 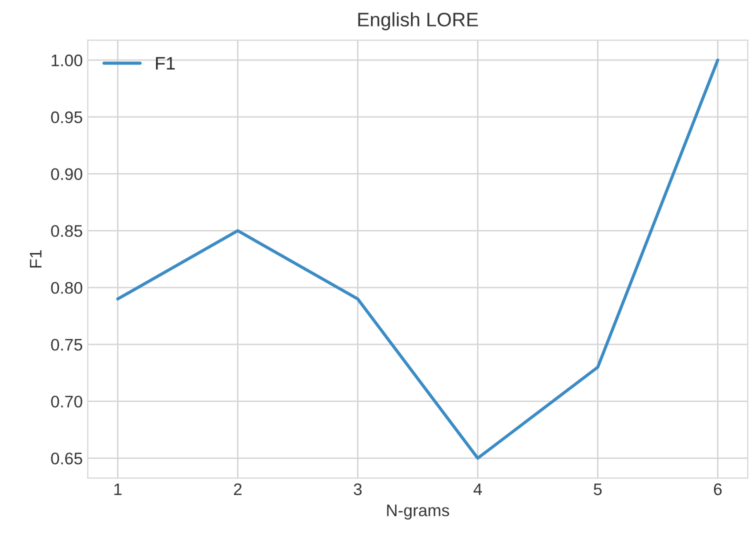 What do you see at coordinates (418, 512) in the screenshot?
I see `x-axis-title: N-grams` at bounding box center [418, 512].